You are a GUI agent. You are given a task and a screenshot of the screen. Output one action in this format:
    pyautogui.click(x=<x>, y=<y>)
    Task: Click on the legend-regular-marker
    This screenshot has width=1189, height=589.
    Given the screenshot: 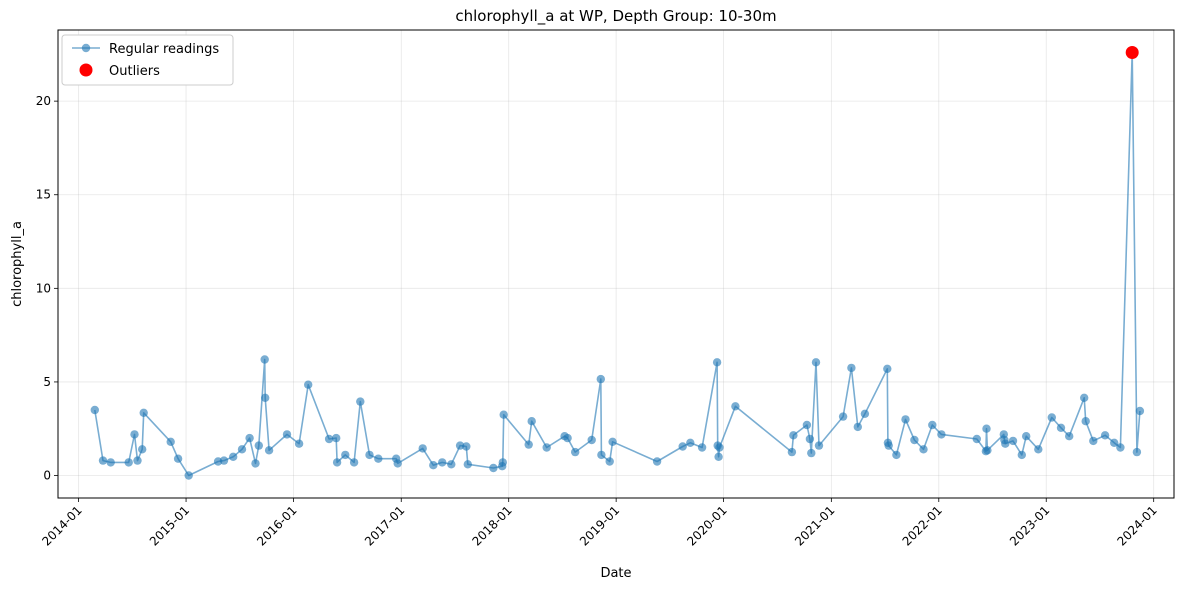 What is the action you would take?
    pyautogui.click(x=86, y=48)
    